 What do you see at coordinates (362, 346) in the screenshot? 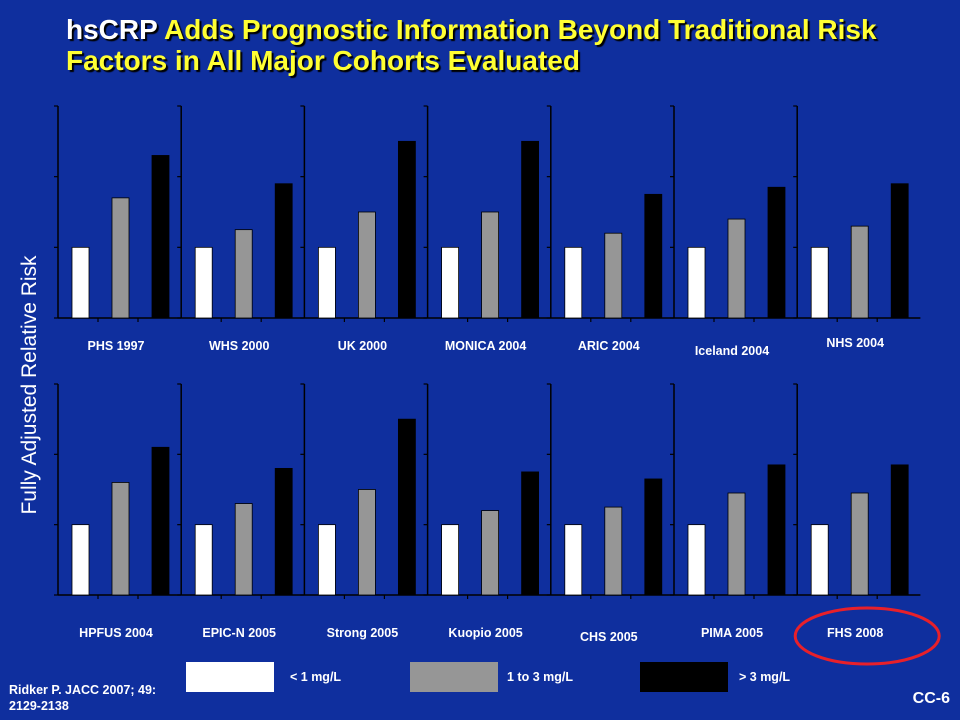
I see `panel-label: UK 2000` at bounding box center [362, 346].